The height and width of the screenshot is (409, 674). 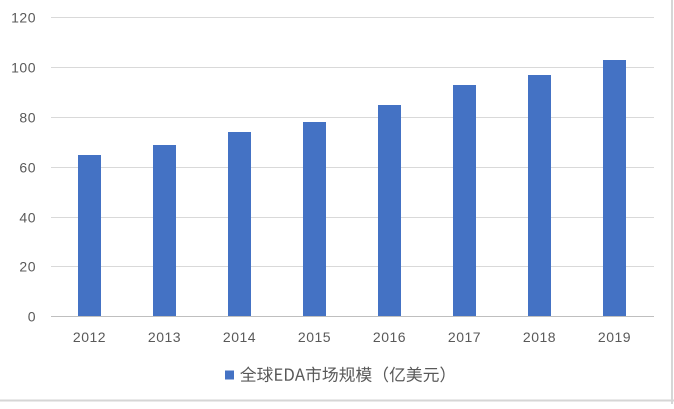 I want to click on svg-text: 2019, so click(x=614, y=337).